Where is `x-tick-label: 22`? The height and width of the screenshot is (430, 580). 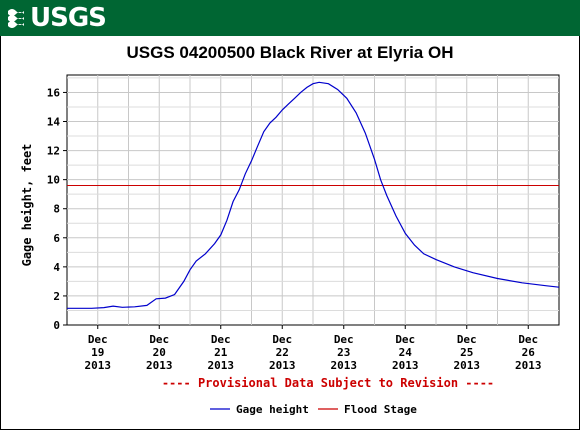 x-tick-label: 22 is located at coordinates (282, 352).